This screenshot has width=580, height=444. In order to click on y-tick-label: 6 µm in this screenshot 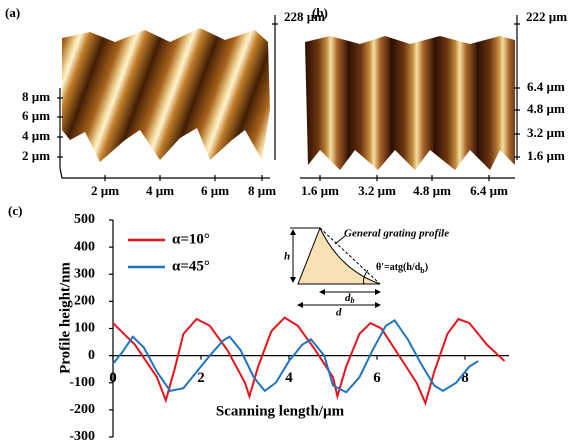, I will do `click(36, 115)`.